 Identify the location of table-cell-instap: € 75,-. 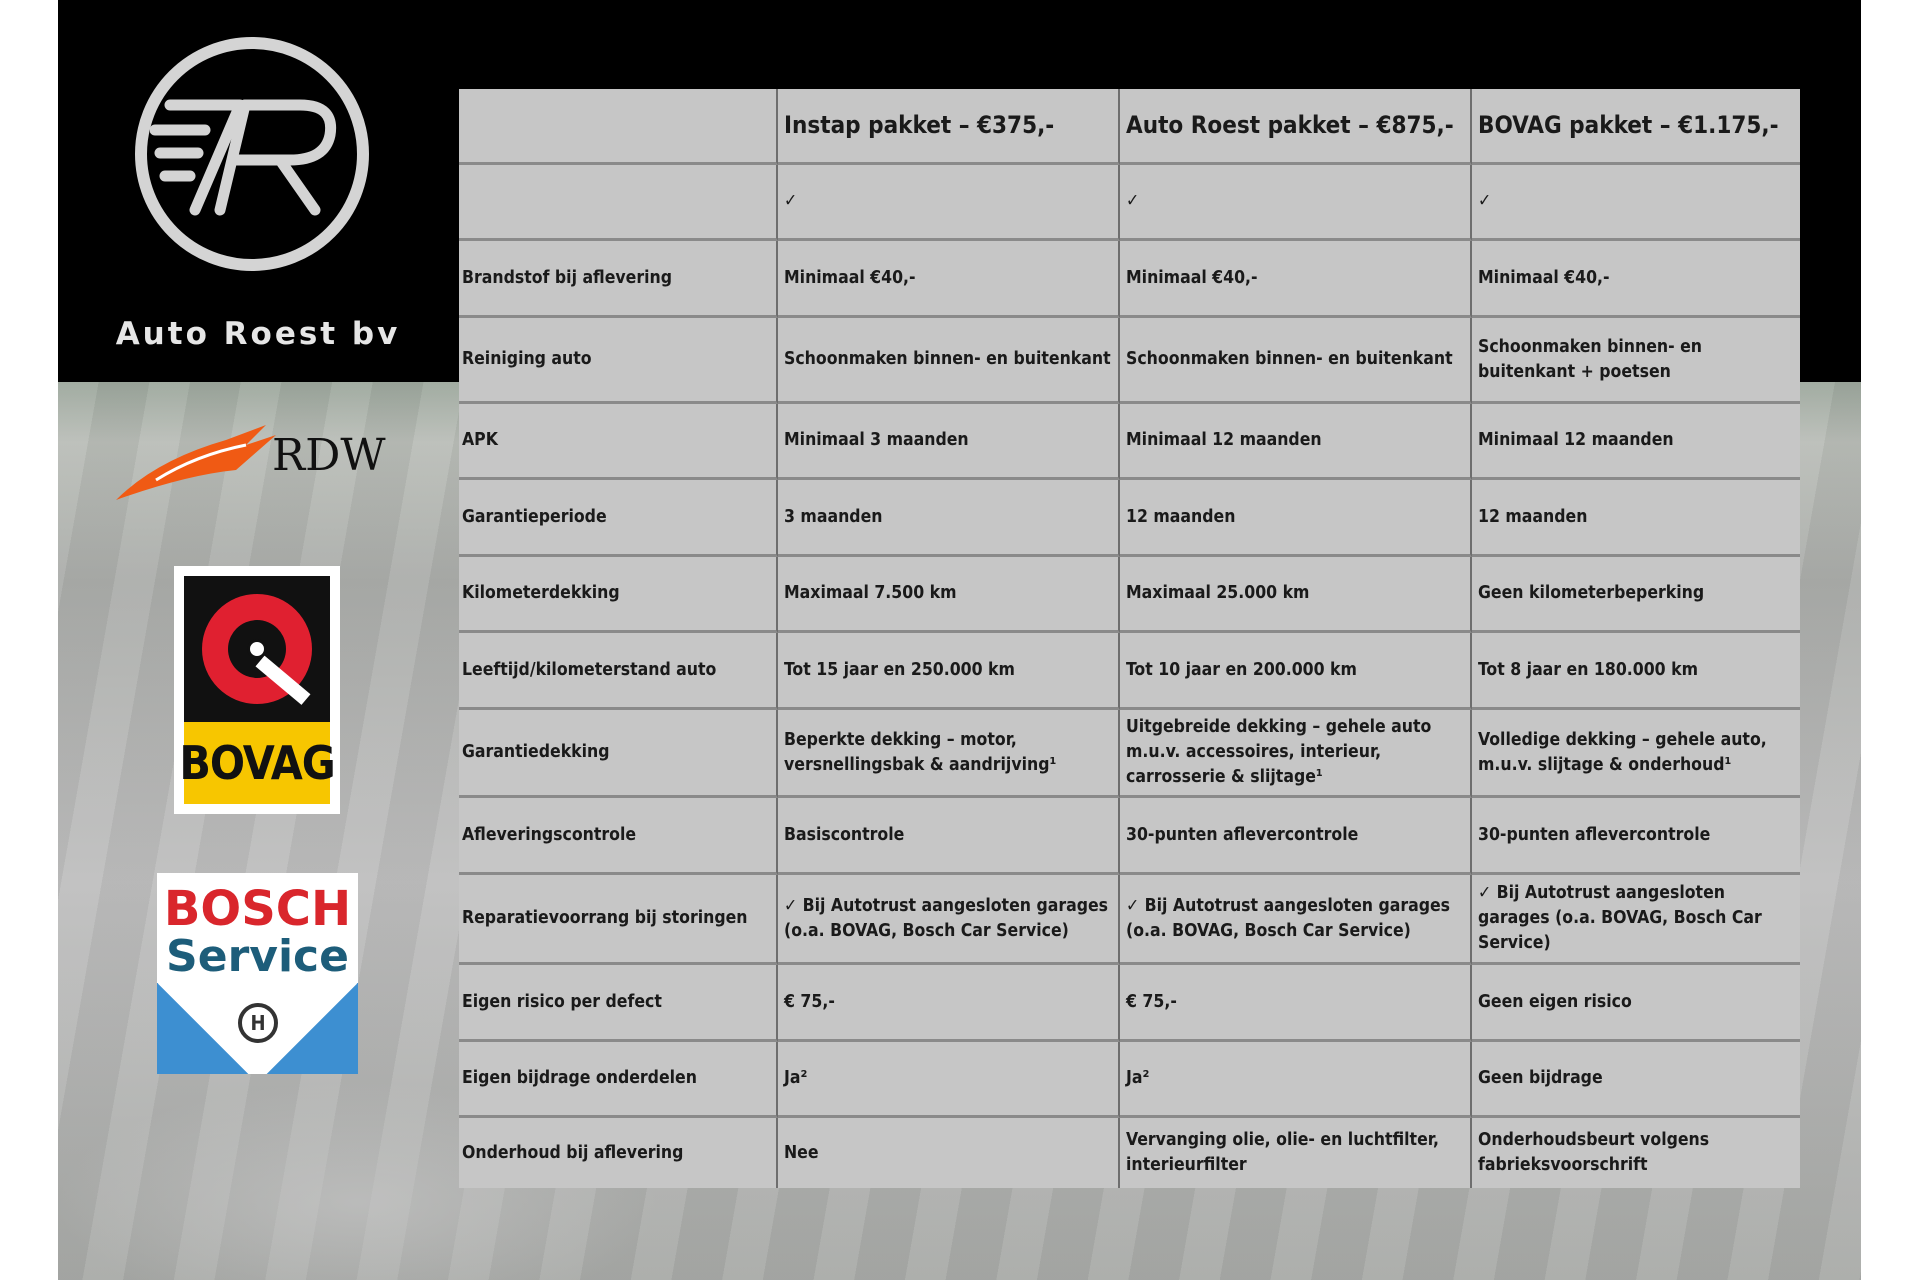
(949, 1003).